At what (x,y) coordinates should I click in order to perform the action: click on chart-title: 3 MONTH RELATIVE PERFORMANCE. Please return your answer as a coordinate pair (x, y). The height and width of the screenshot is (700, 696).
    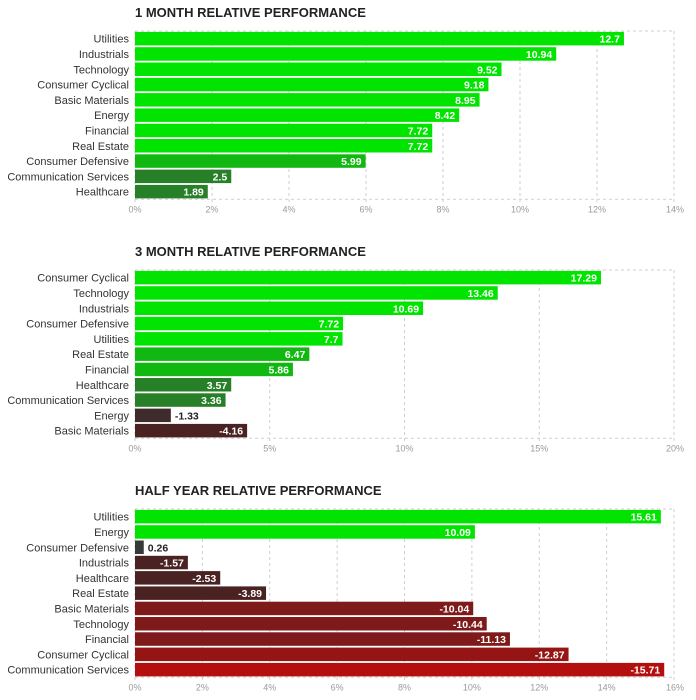
    Looking at the image, I should click on (250, 251).